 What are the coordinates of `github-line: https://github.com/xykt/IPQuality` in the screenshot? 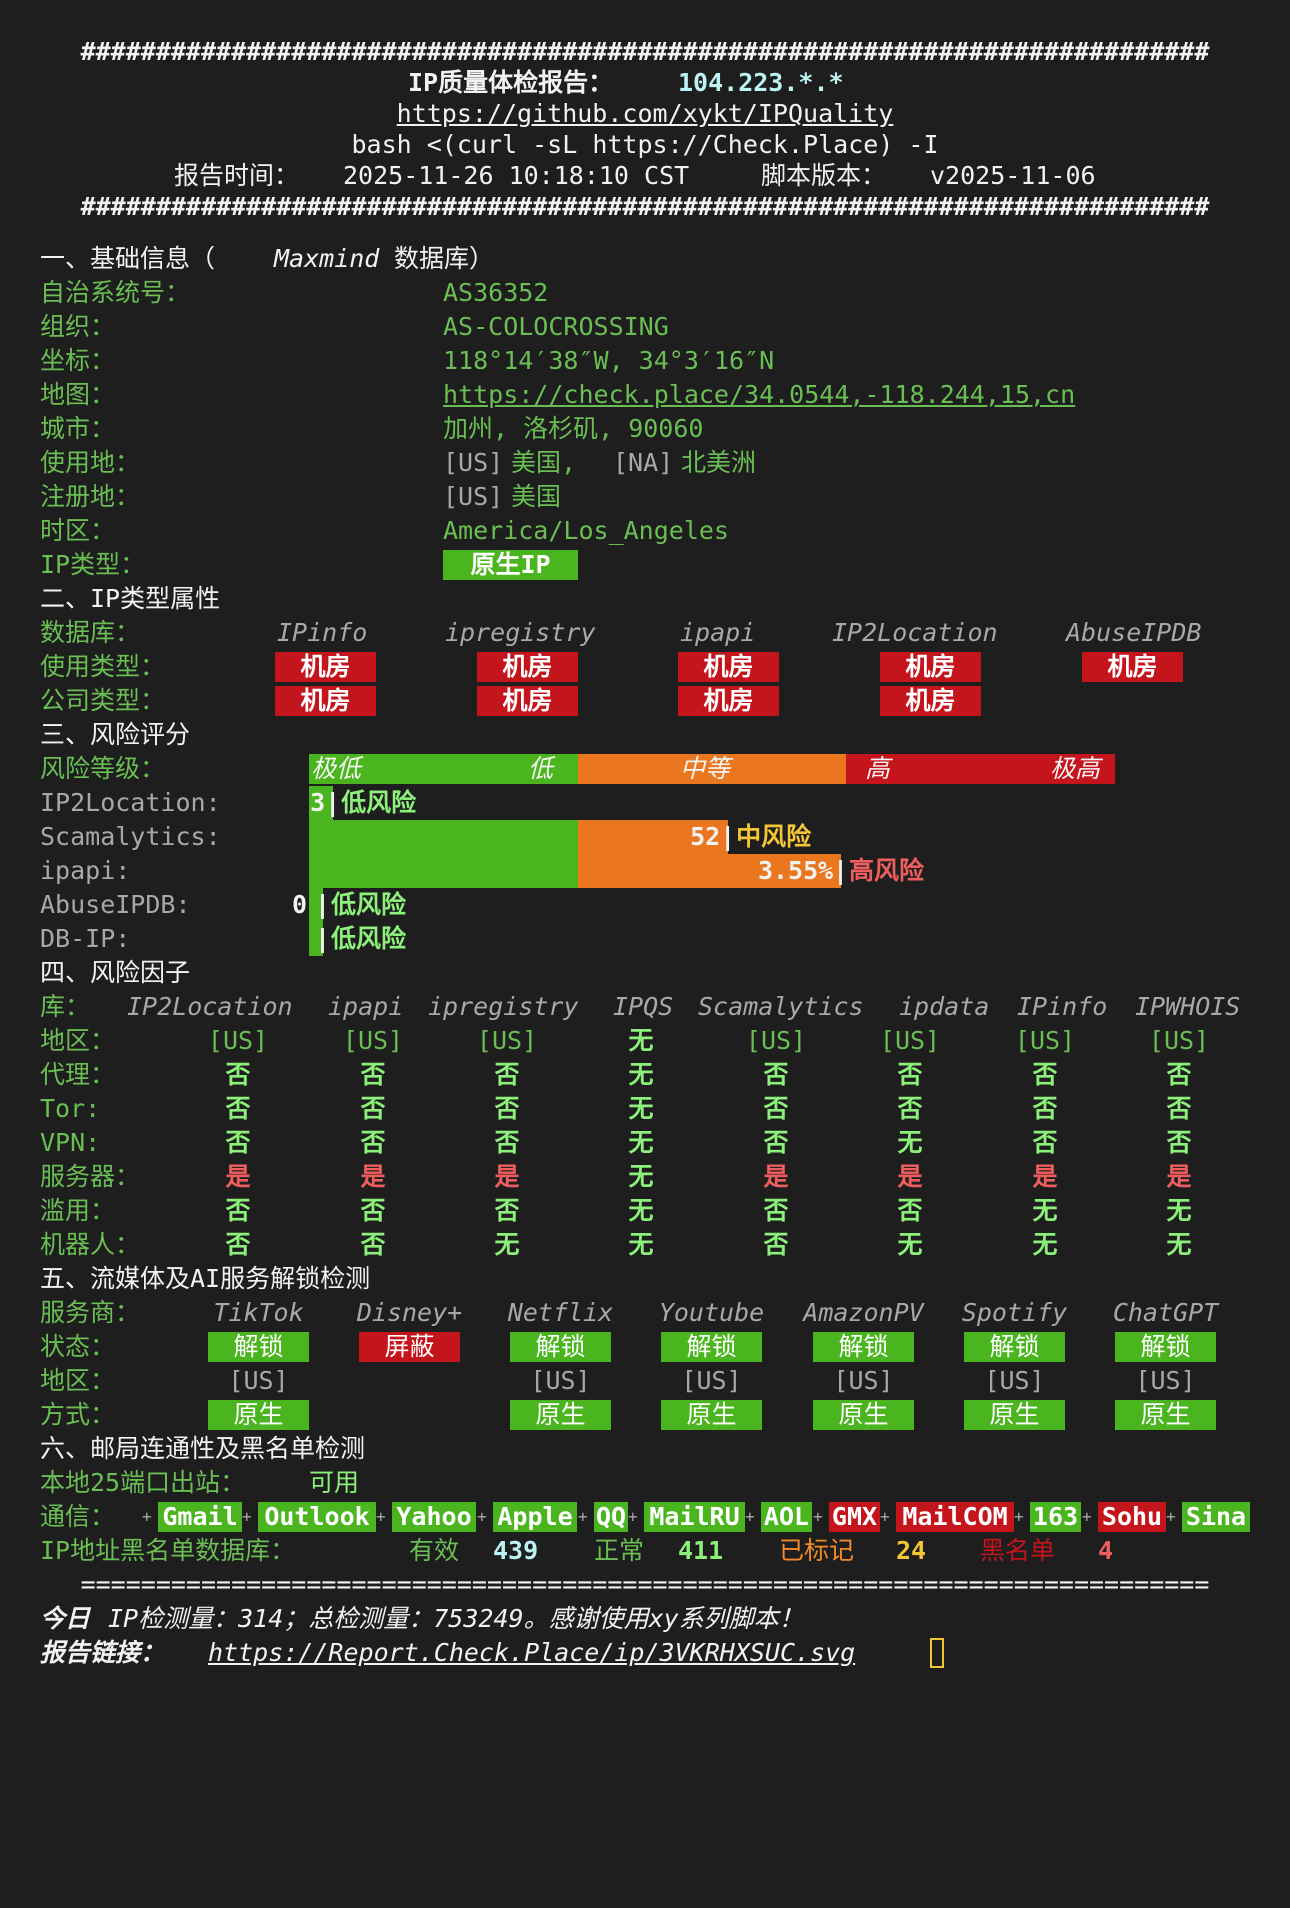 It's located at (645, 114).